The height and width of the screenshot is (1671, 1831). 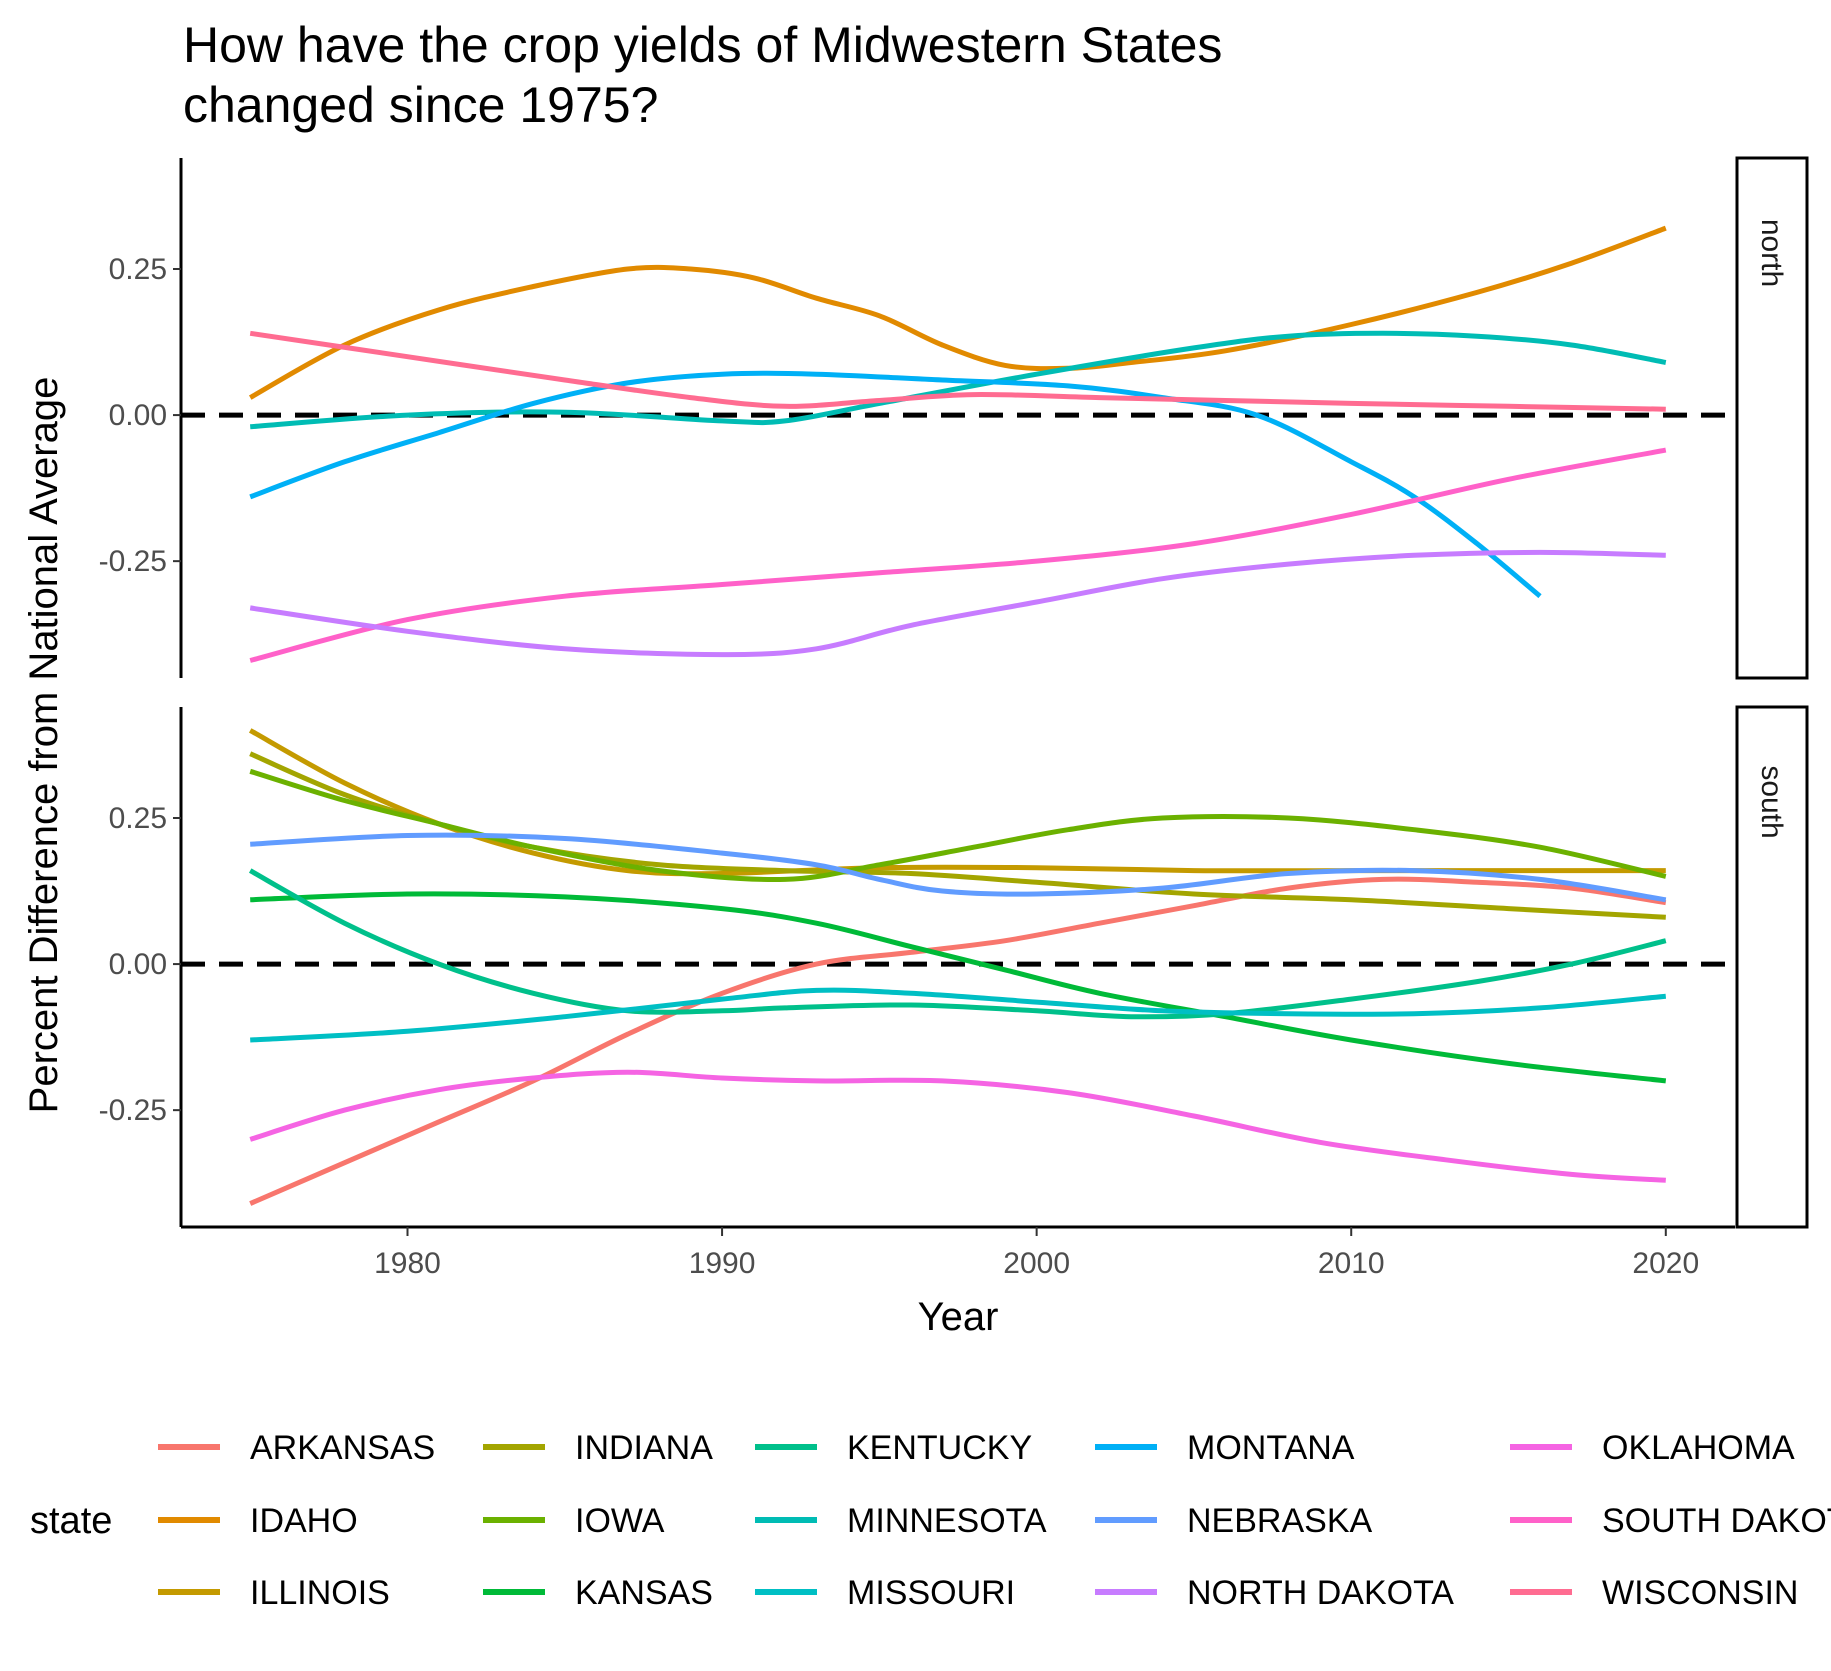 I want to click on series-line-montana, so click(x=895, y=484).